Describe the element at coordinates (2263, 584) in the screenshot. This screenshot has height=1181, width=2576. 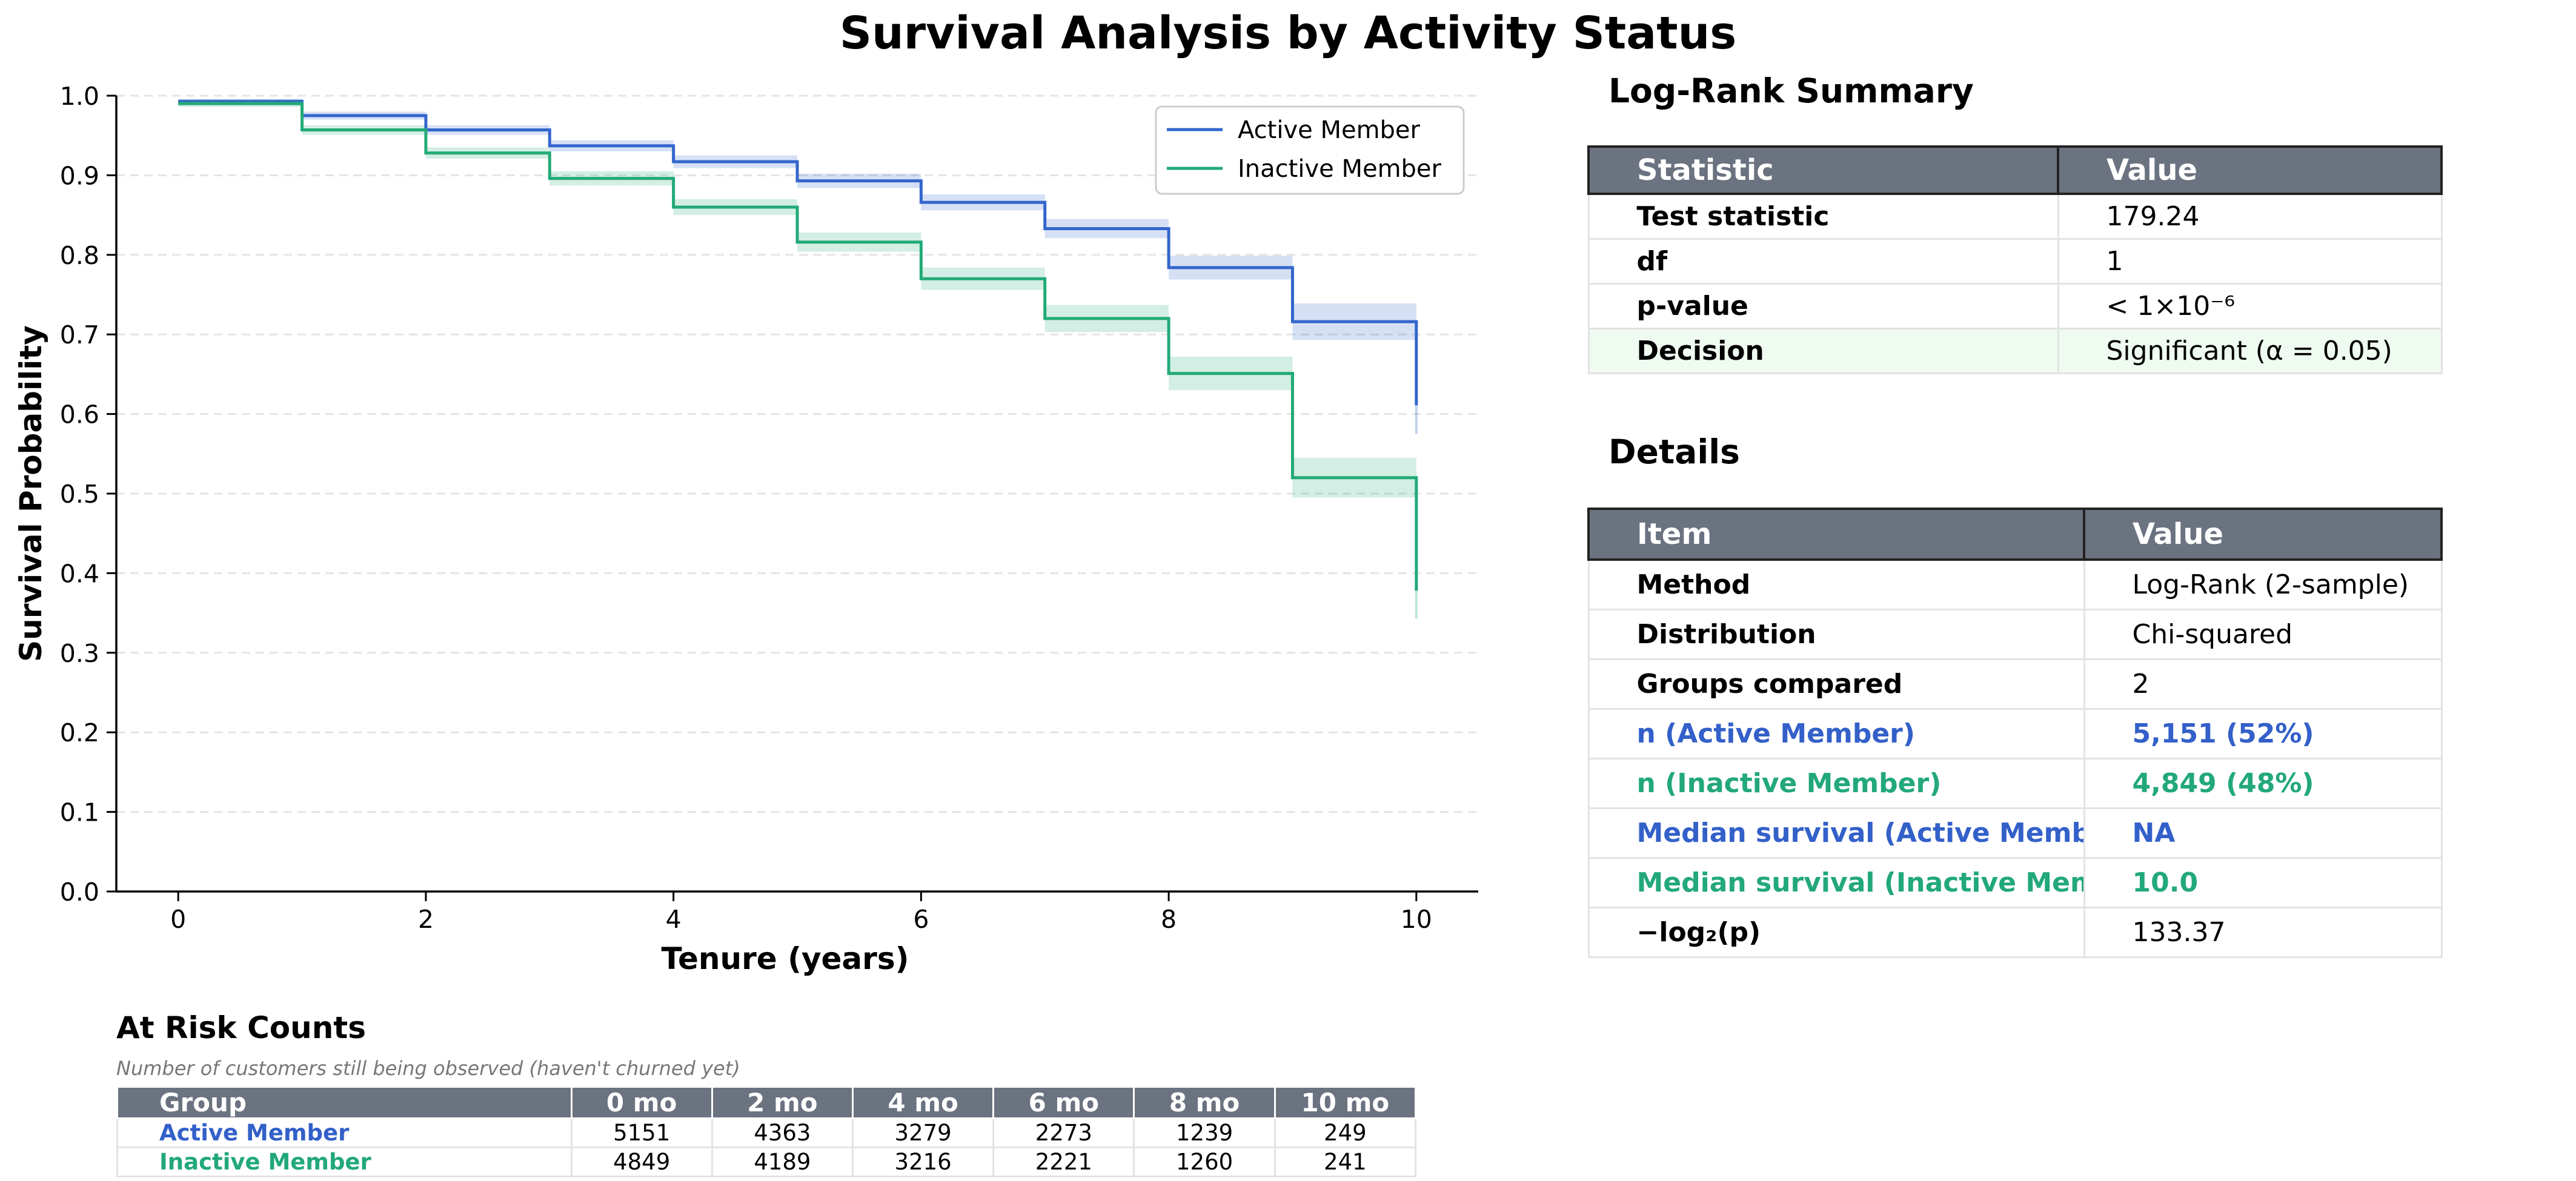
I see `details-method-value: Log-Rank (2-sample)` at that location.